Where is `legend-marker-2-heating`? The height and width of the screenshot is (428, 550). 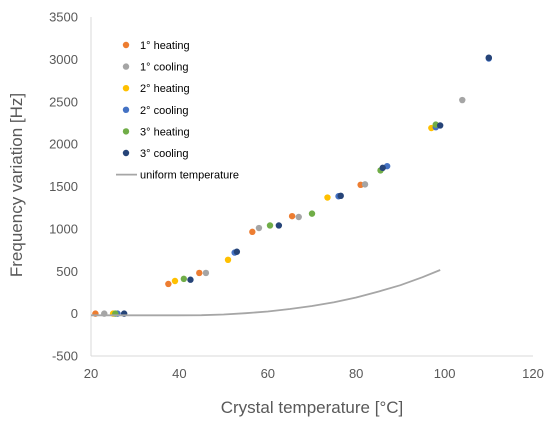
legend-marker-2-heating is located at coordinates (126, 88).